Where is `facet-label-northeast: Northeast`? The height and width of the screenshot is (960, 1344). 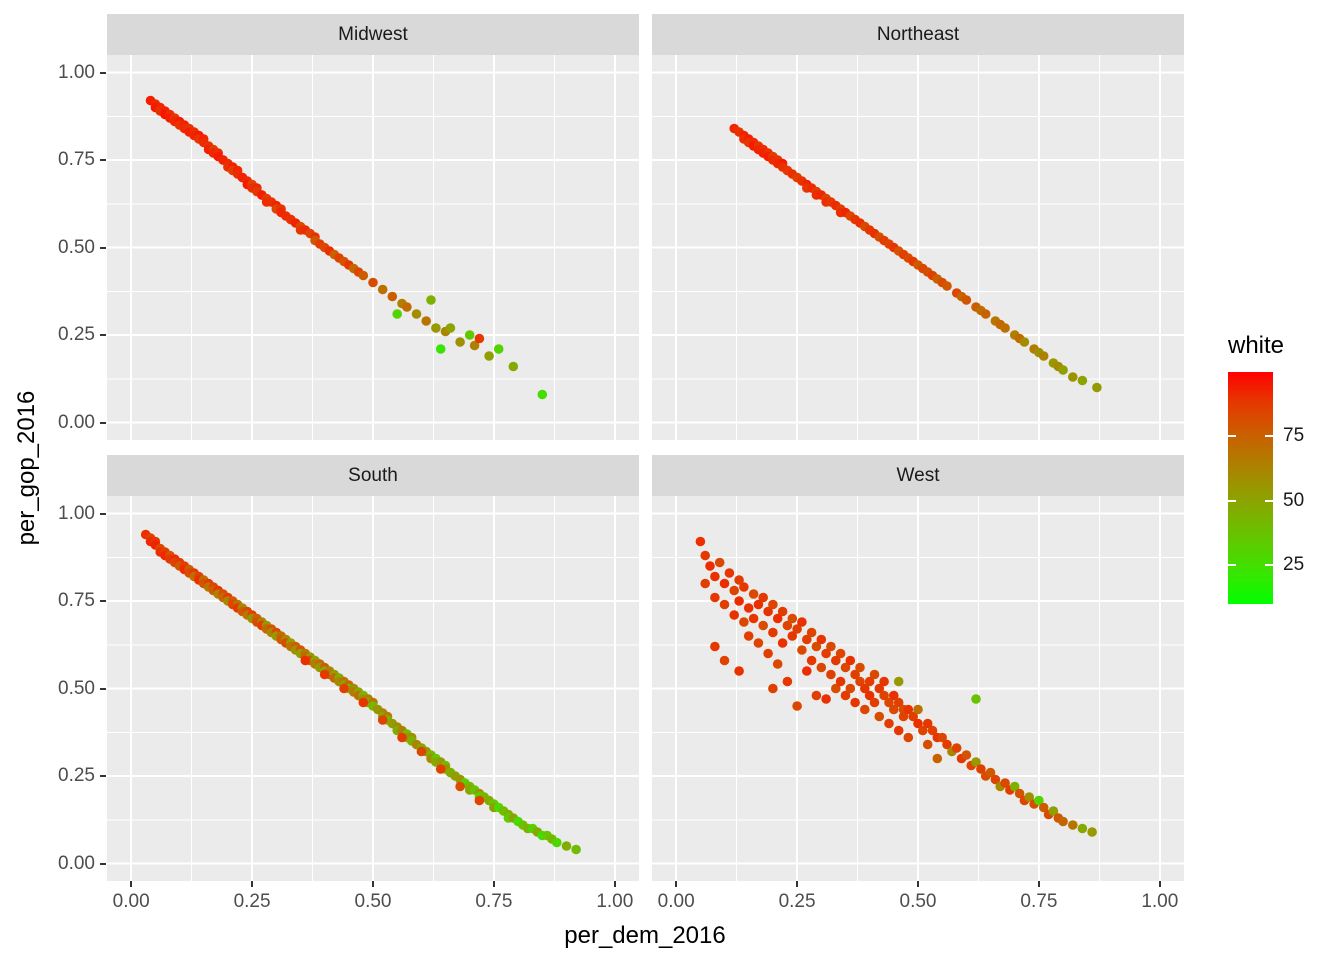 facet-label-northeast: Northeast is located at coordinates (918, 34).